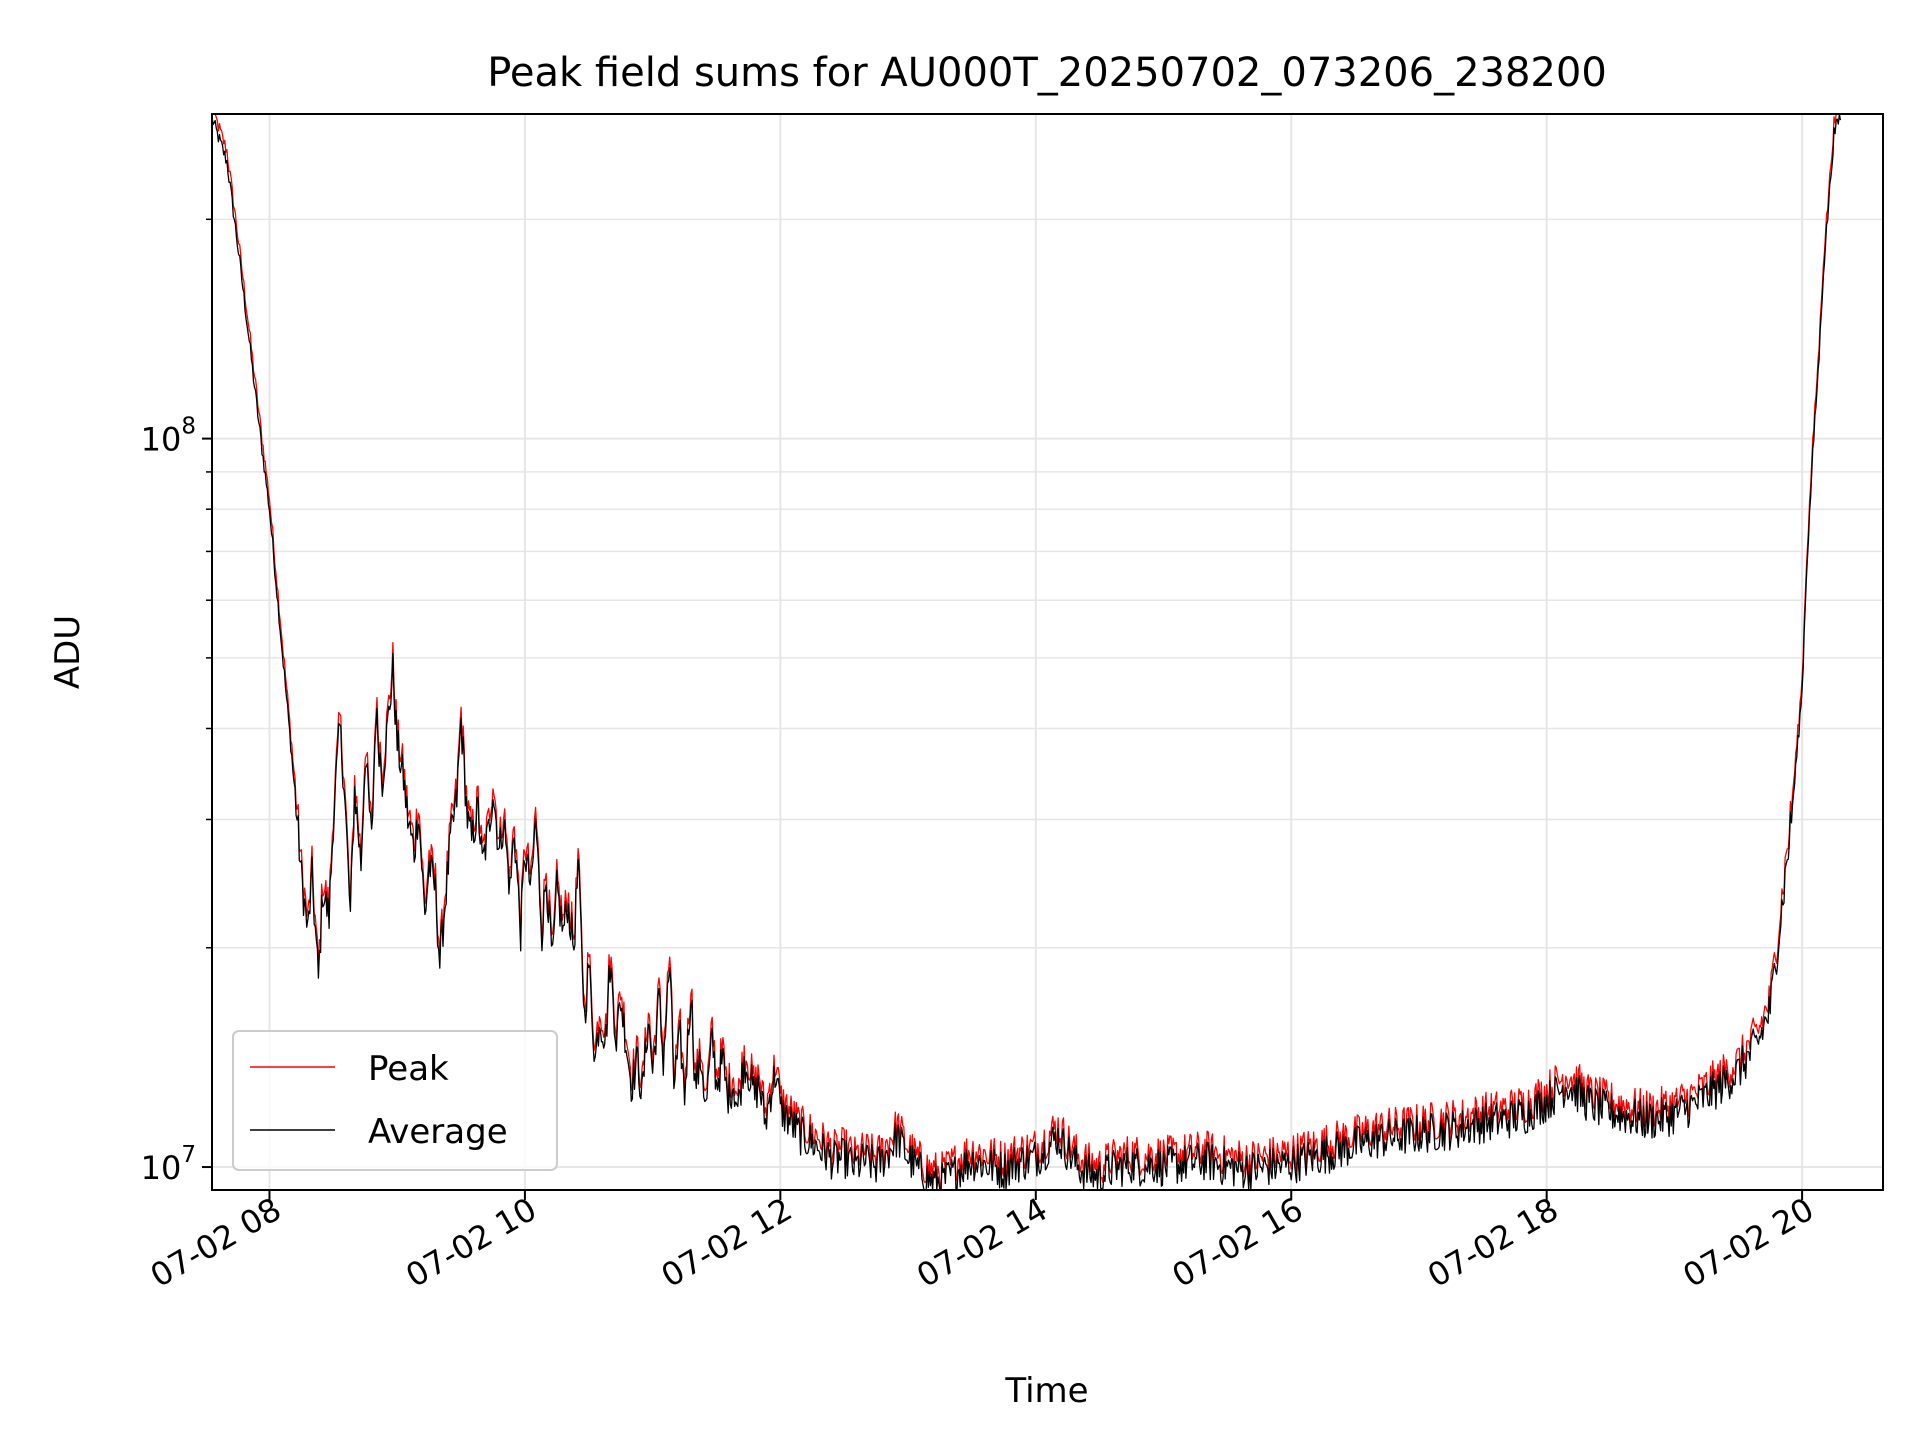  I want to click on legend-label-average: Average, so click(438, 1132).